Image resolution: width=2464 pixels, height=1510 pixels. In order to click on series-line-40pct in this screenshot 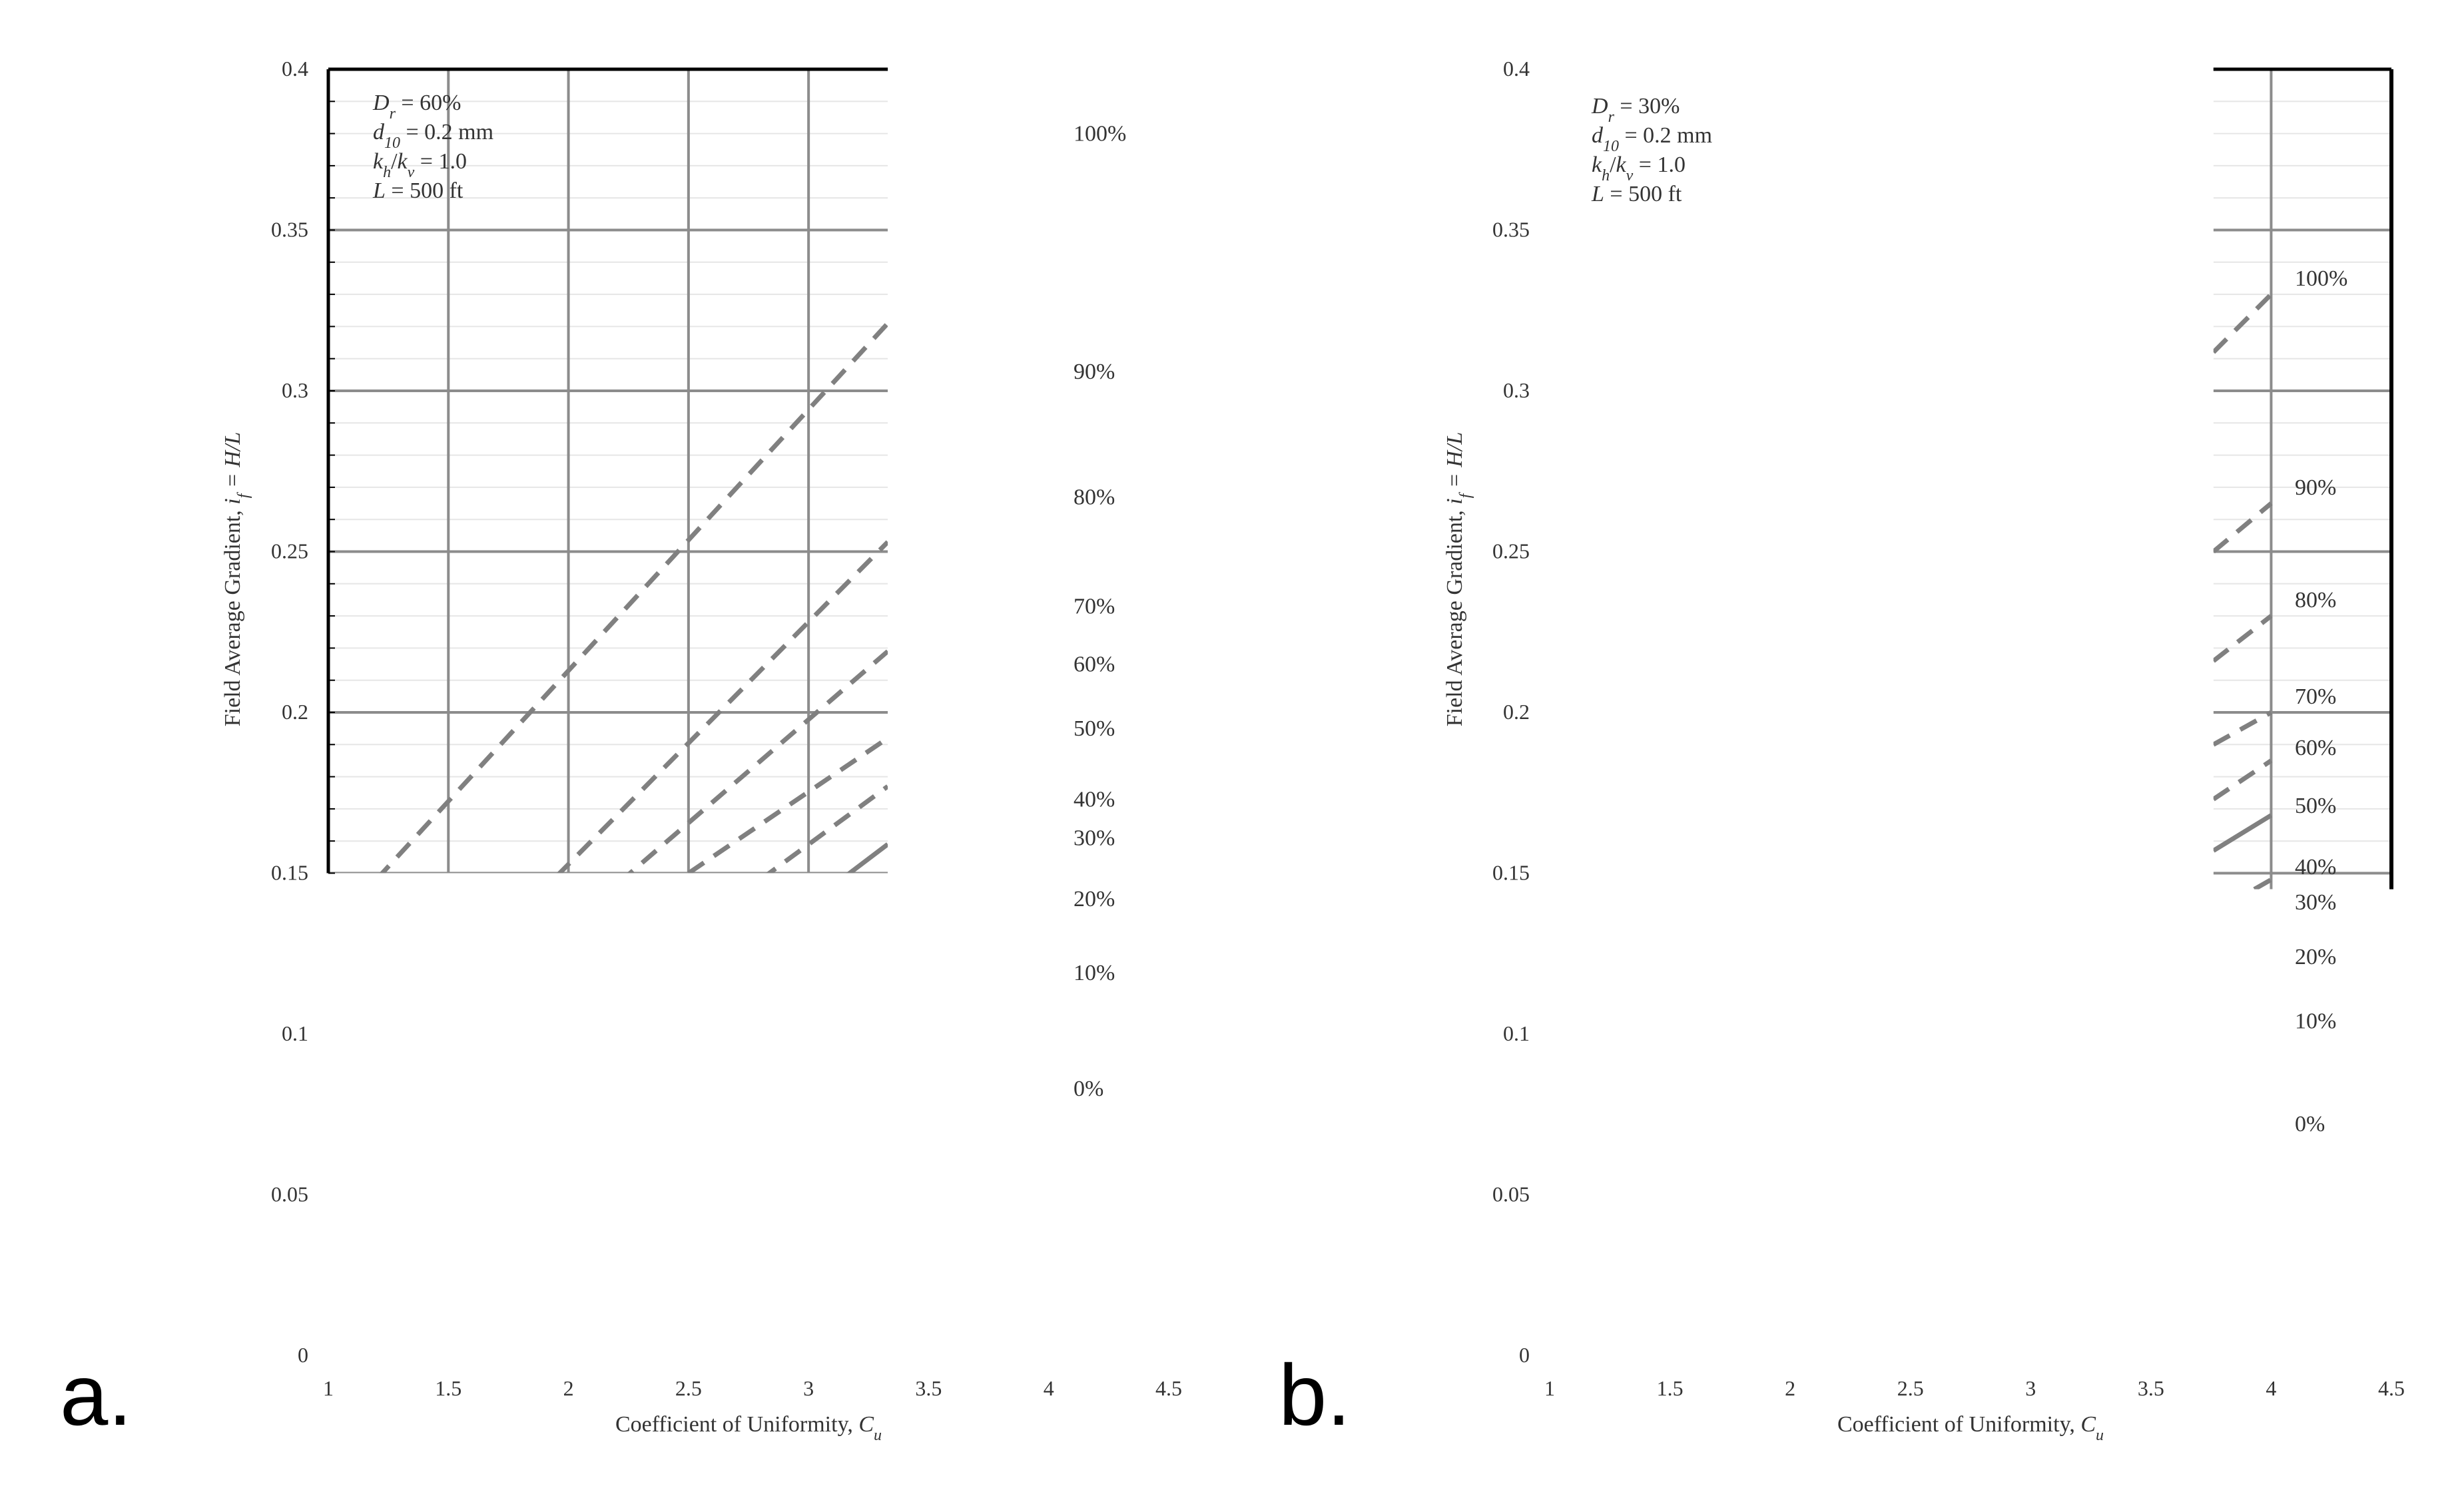, I will do `click(2263, 883)`.